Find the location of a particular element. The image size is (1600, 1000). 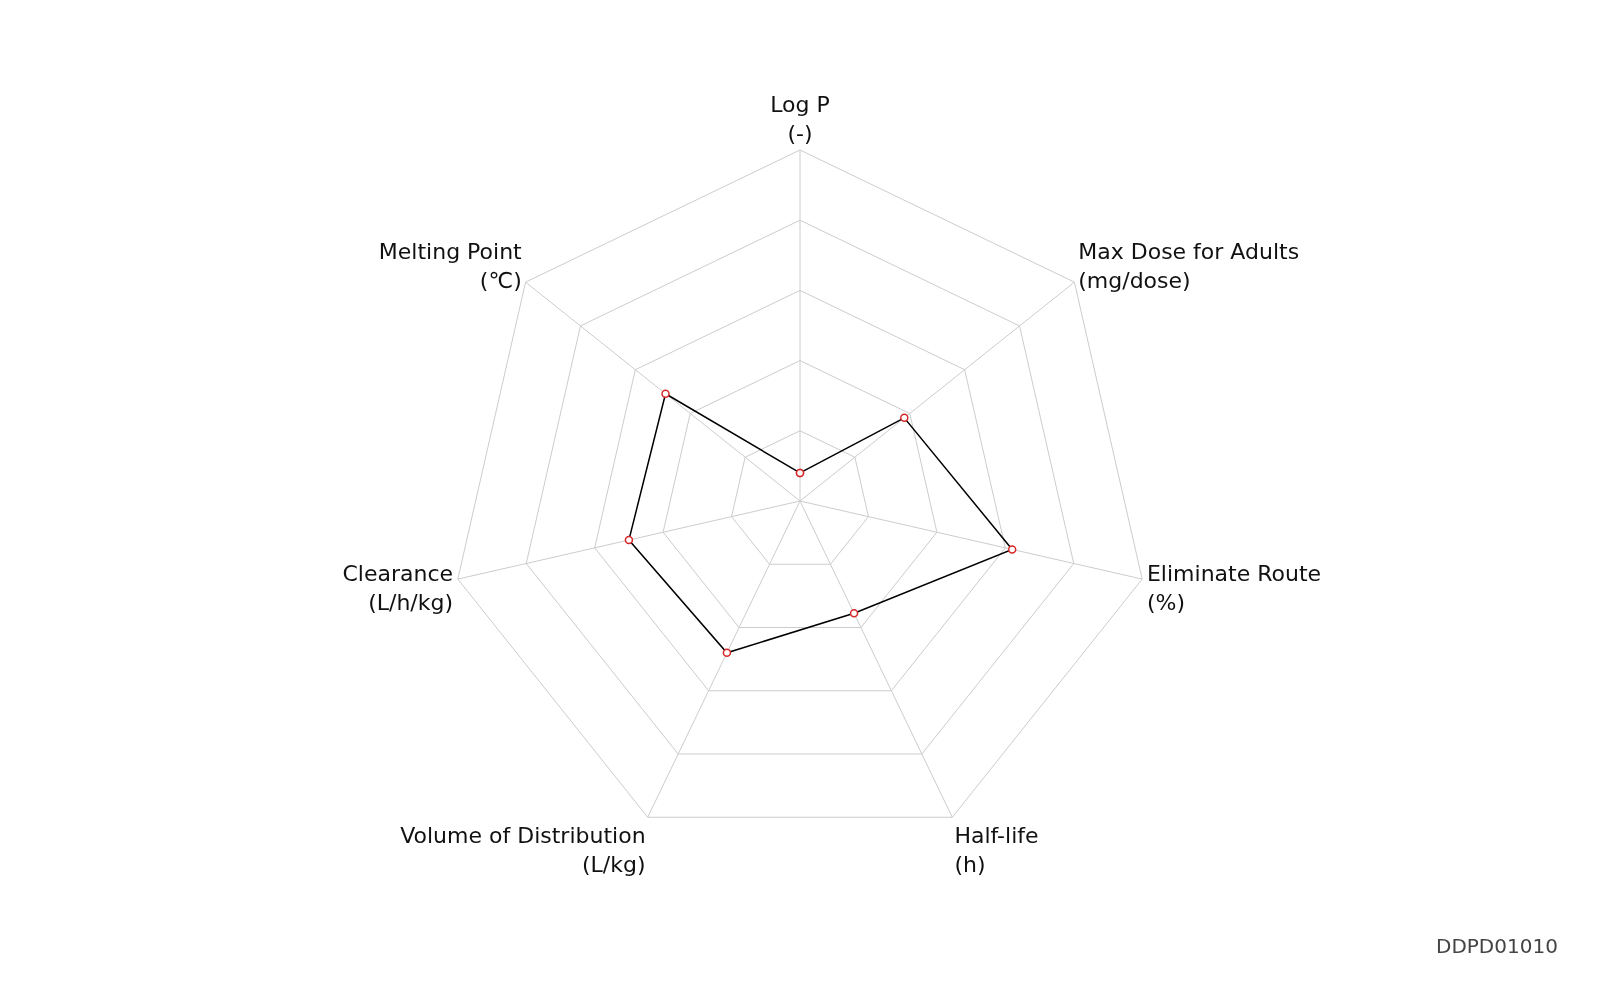

spoke-label: Max Dose for Adults (mg/dose) is located at coordinates (1189, 266).